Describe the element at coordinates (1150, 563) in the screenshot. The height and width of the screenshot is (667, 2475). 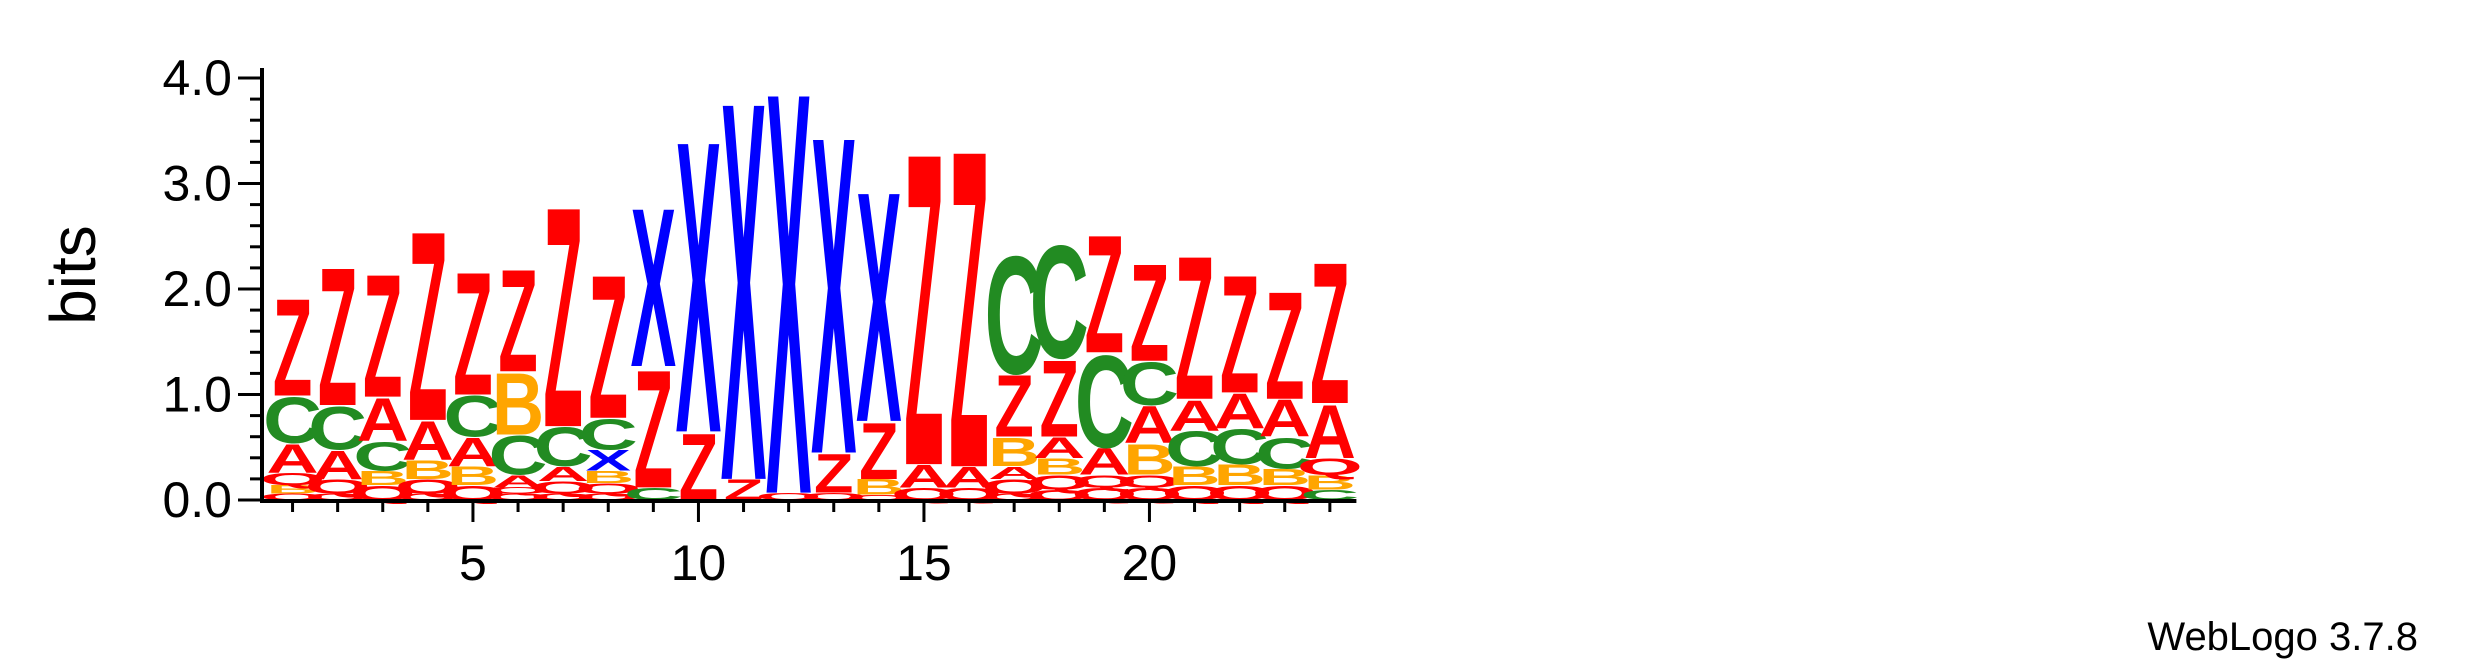
I see `x-tick-label: 20` at that location.